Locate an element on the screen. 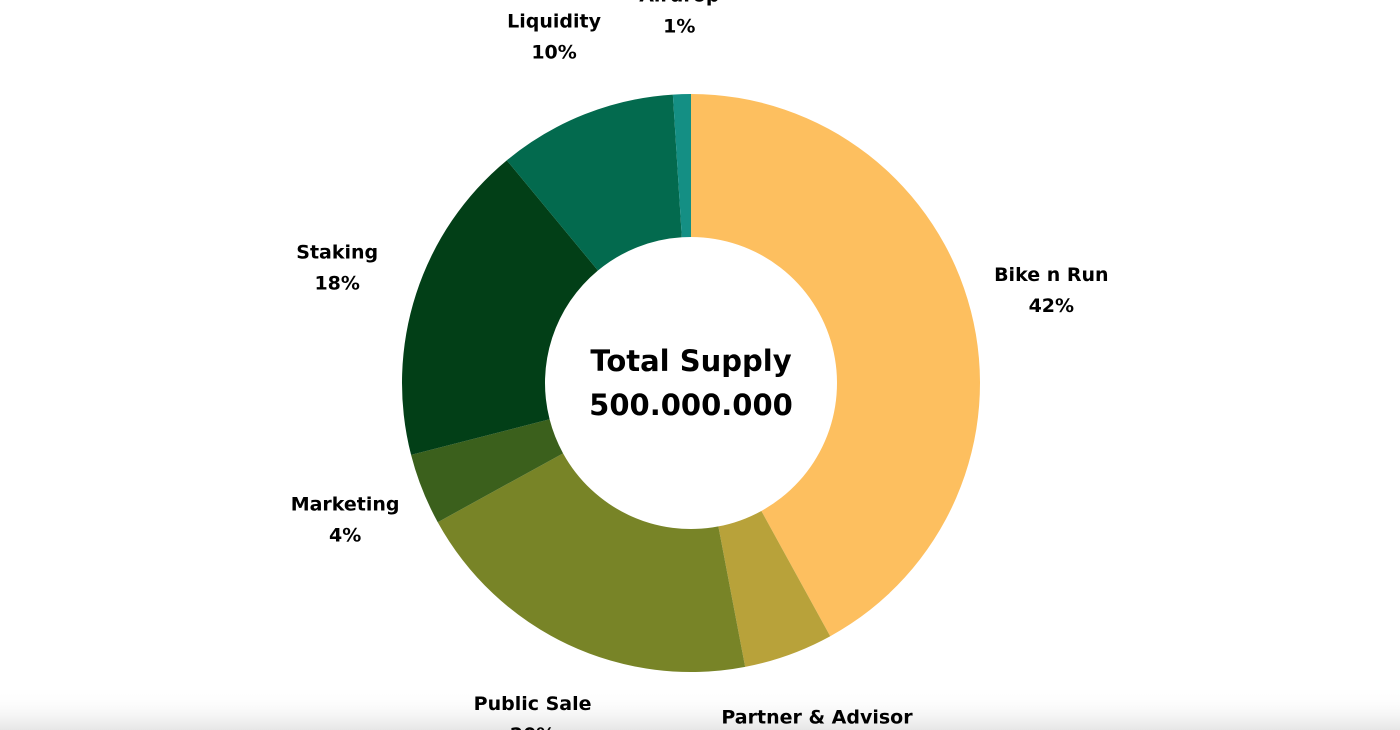 The image size is (1400, 730). slice-label: Bike n Run is located at coordinates (1051, 275).